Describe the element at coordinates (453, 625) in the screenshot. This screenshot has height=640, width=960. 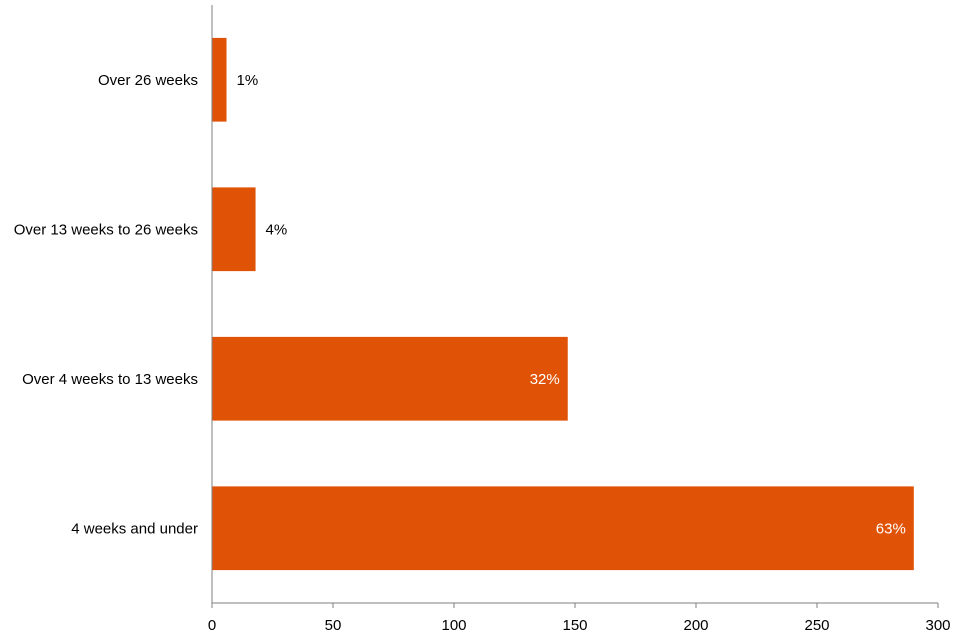
I see `x-tick-label: 100` at that location.